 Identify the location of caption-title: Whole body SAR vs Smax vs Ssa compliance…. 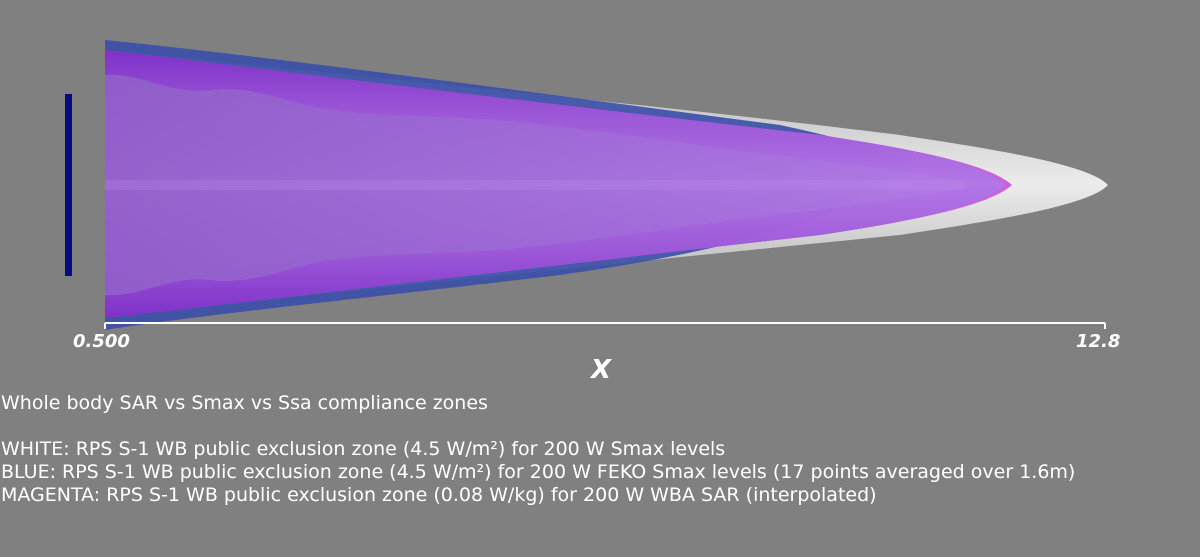
(244, 403).